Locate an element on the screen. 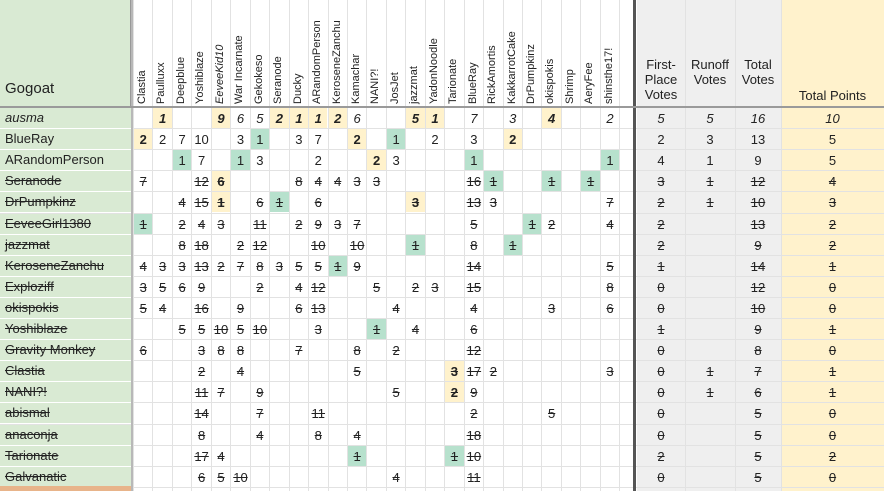  voter-header-clastia: Clastia is located at coordinates (142, 87).